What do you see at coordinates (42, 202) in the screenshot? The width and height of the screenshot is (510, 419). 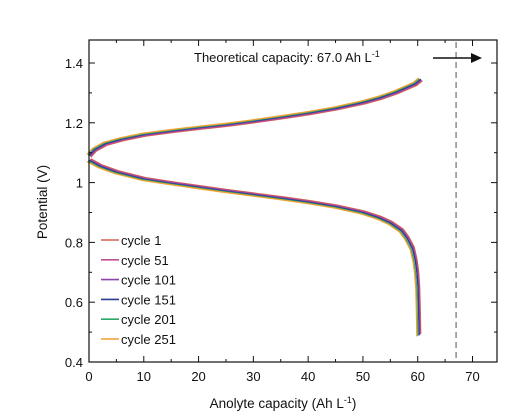 I see `y-axis-label: Potential (V)` at bounding box center [42, 202].